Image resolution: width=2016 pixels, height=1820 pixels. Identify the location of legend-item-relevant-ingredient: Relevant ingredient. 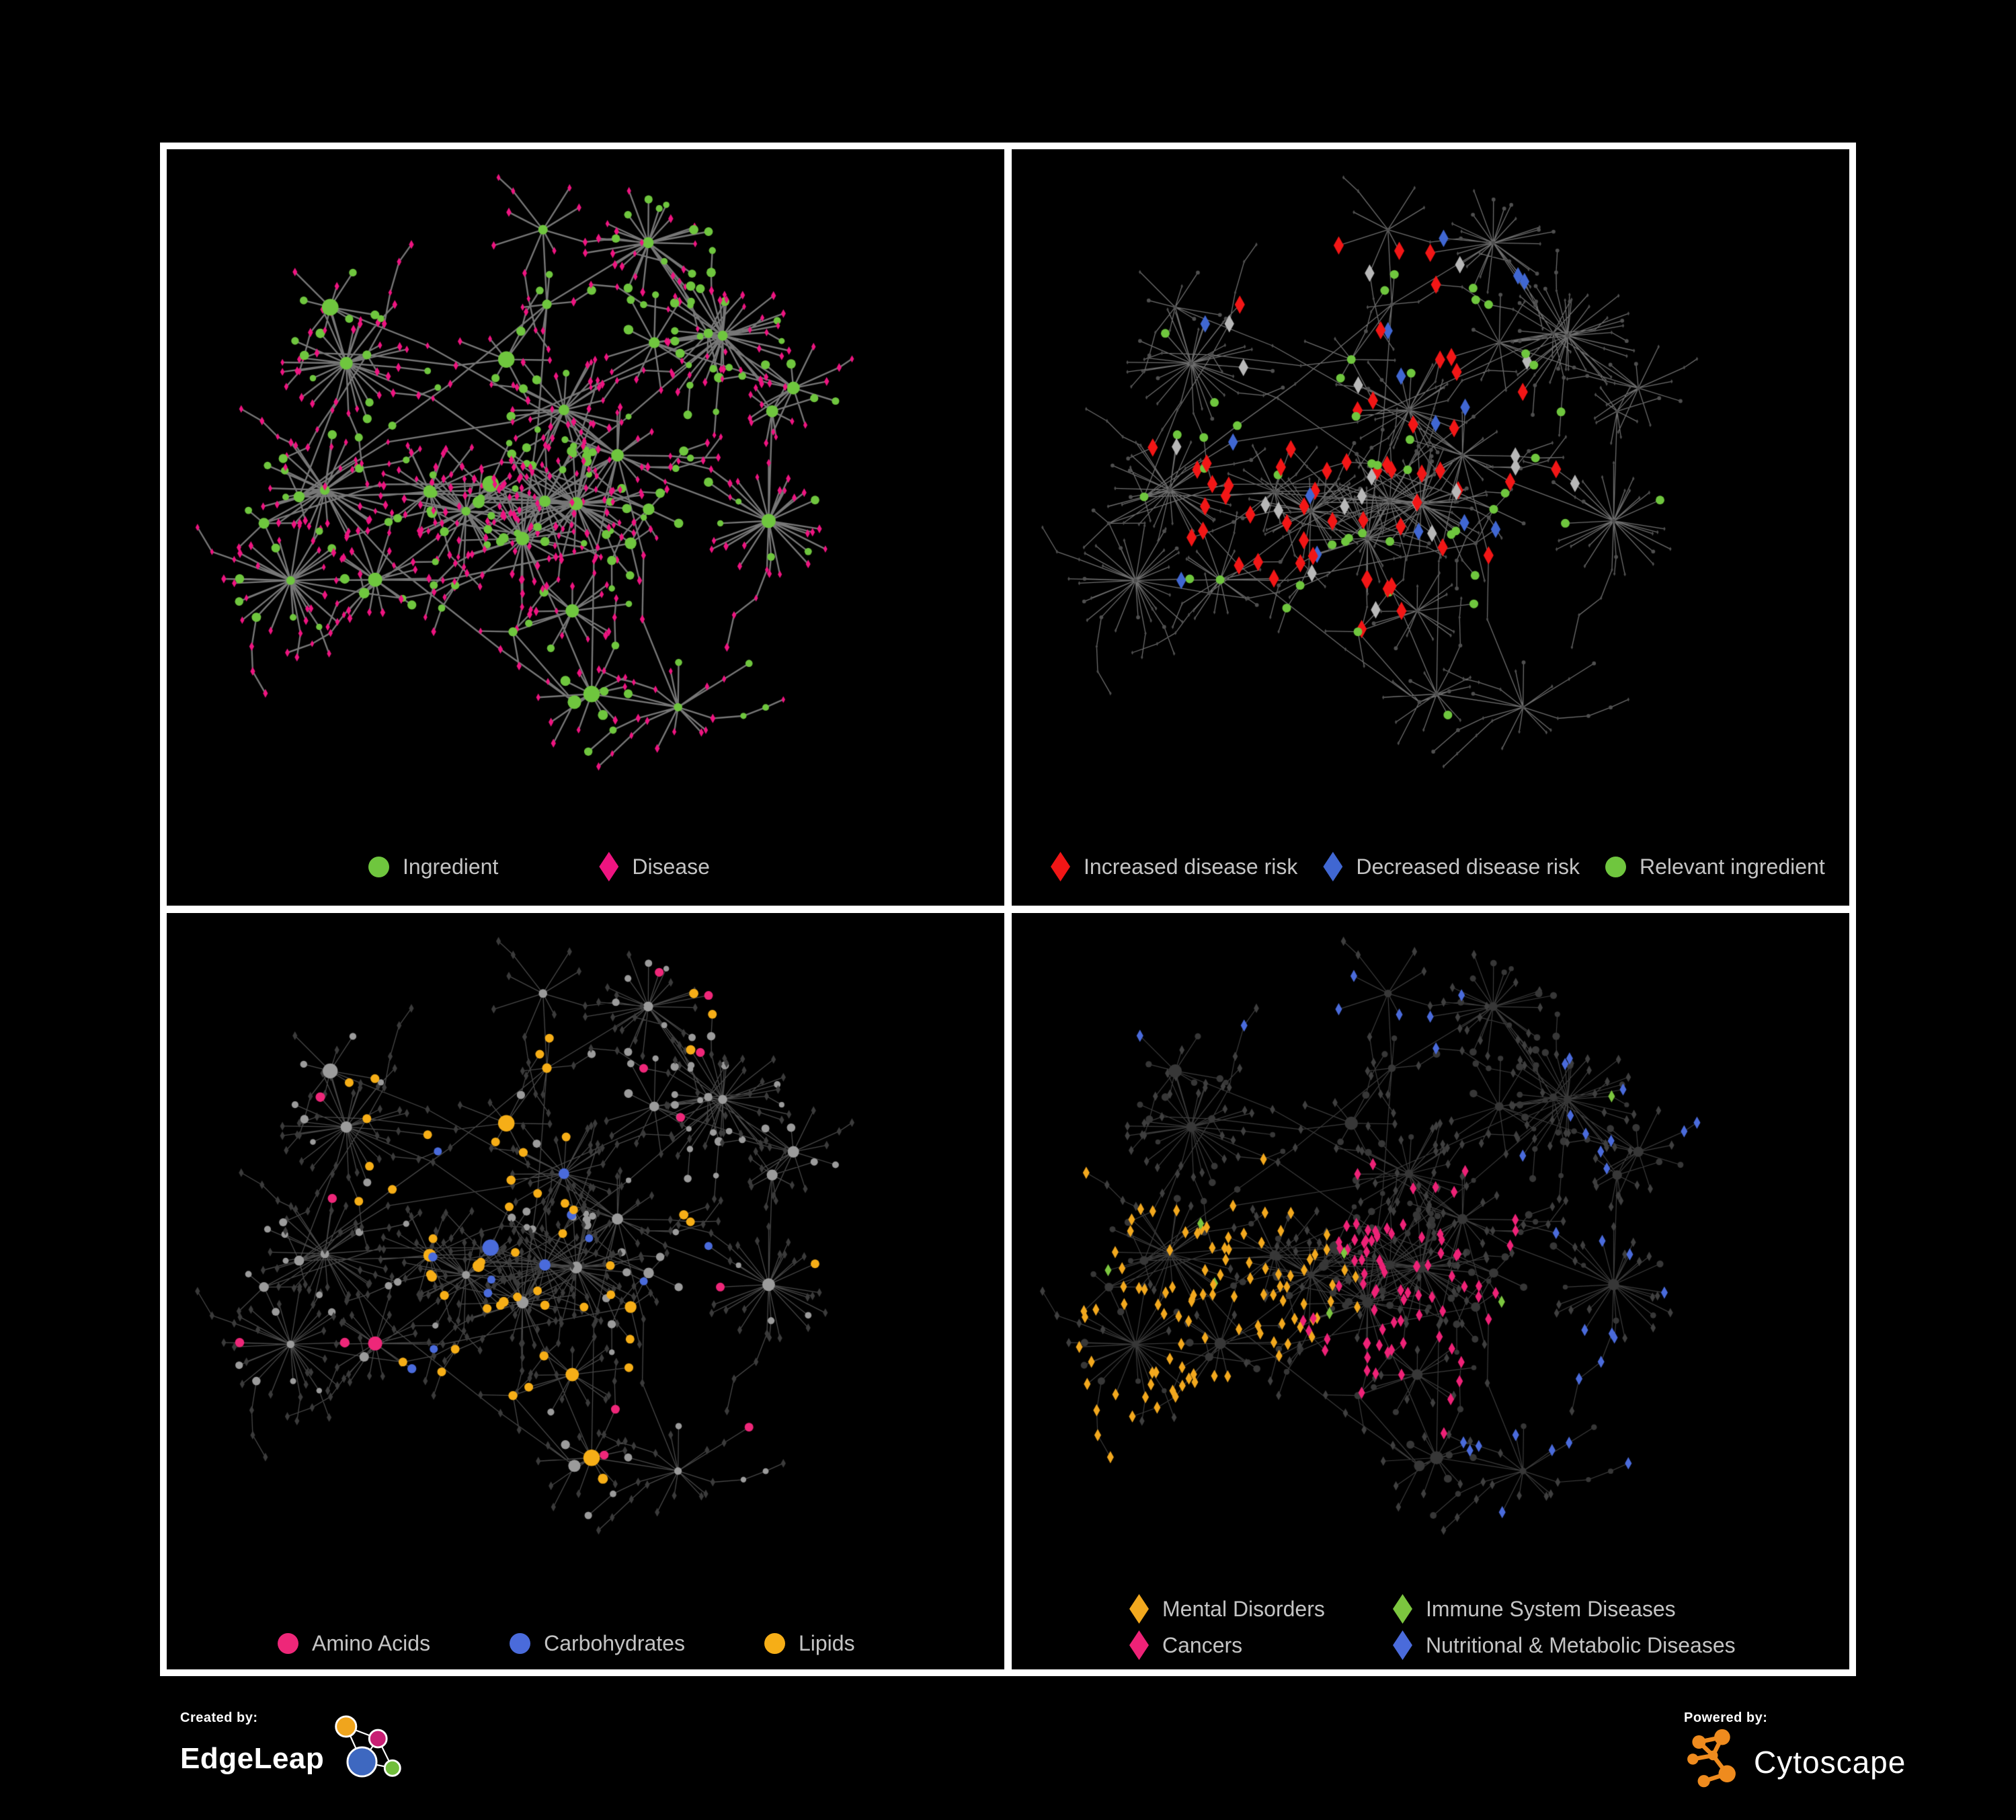
(1715, 867).